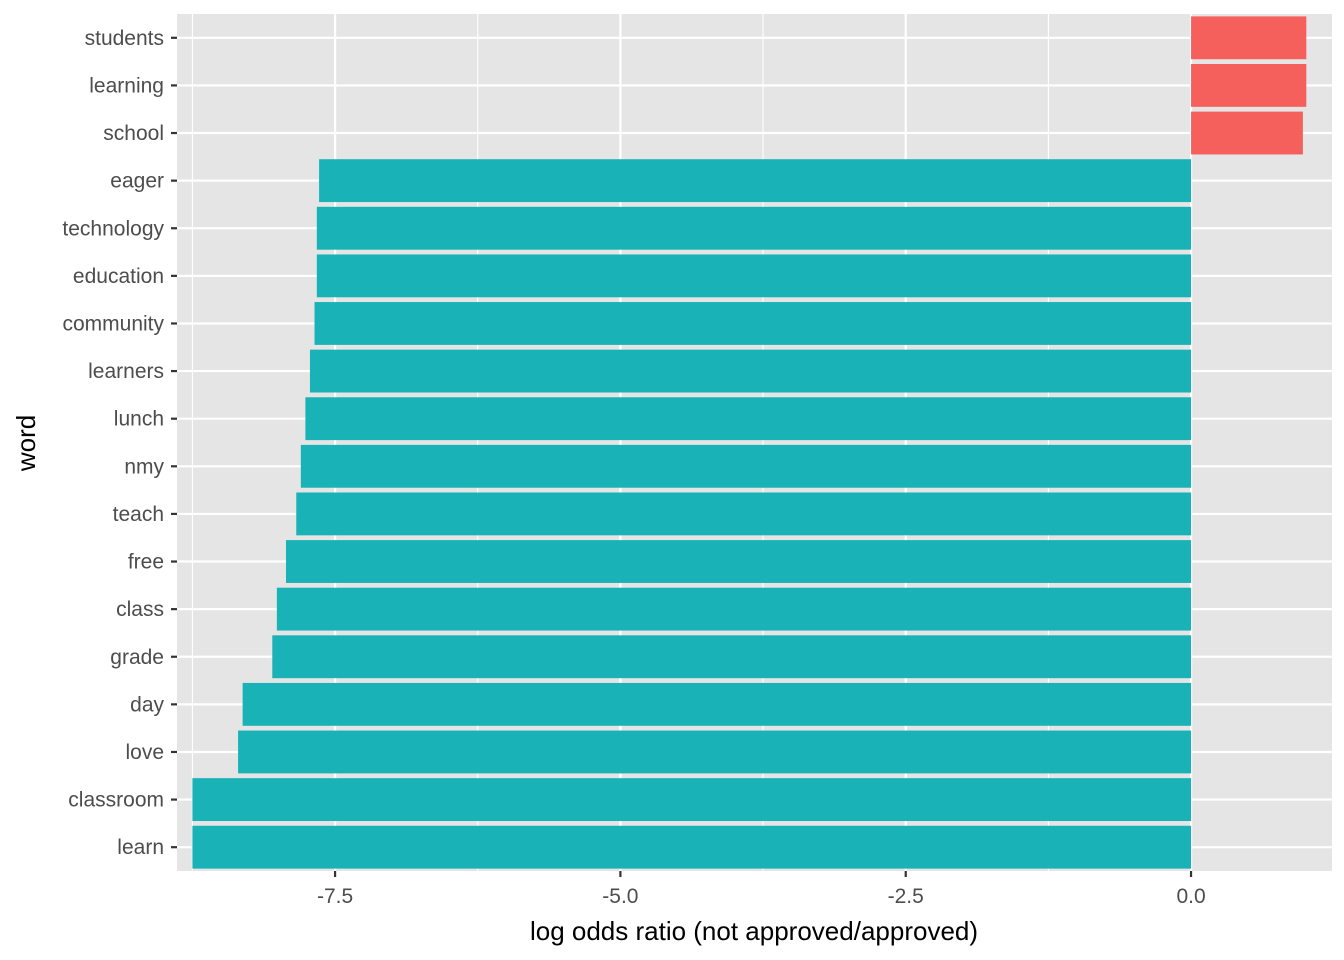  What do you see at coordinates (753, 323) in the screenshot?
I see `bar-community` at bounding box center [753, 323].